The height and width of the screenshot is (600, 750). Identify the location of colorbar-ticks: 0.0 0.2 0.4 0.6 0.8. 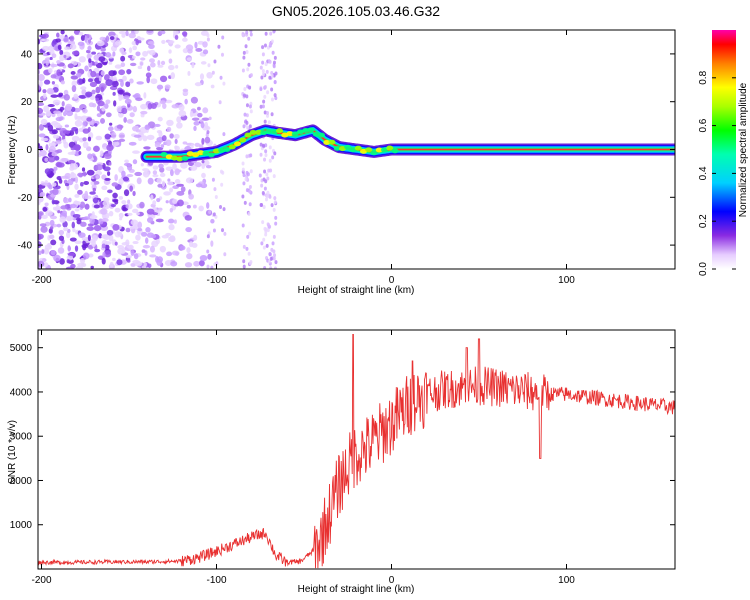
(717, 173).